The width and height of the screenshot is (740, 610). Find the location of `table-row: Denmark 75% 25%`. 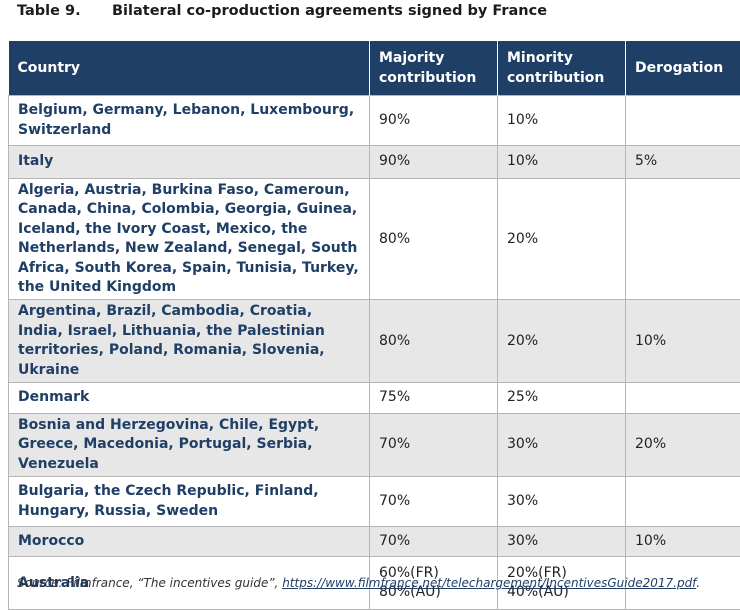

table-row: Denmark 75% 25% is located at coordinates (374, 398).